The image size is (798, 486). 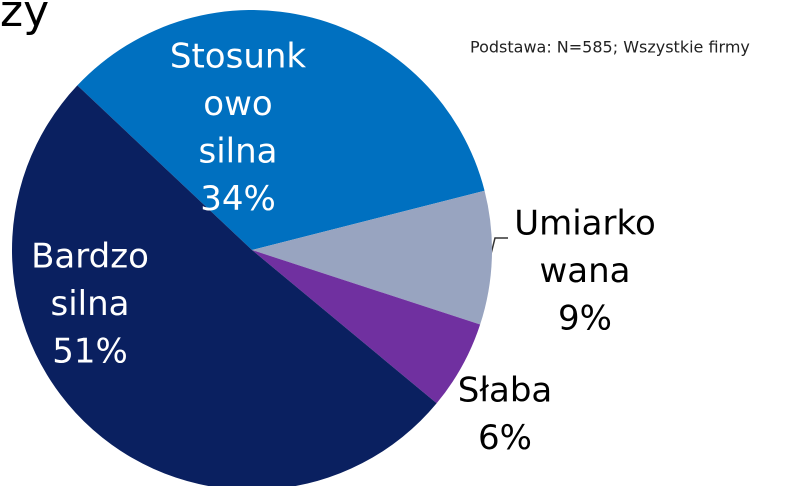 I want to click on value-label: 6%, so click(x=505, y=438).